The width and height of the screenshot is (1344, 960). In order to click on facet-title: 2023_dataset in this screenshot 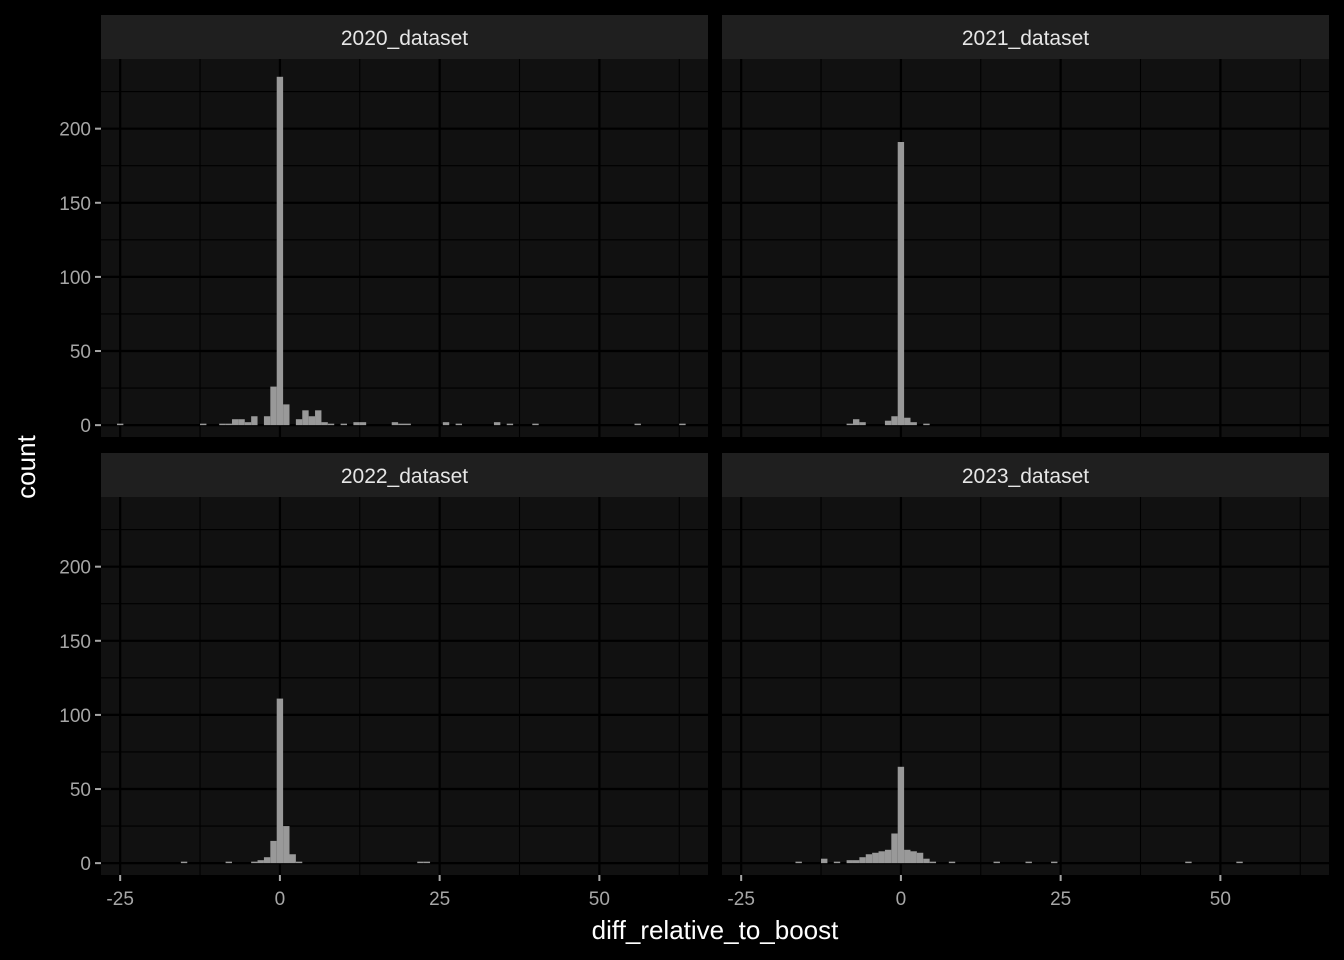, I will do `click(1025, 476)`.